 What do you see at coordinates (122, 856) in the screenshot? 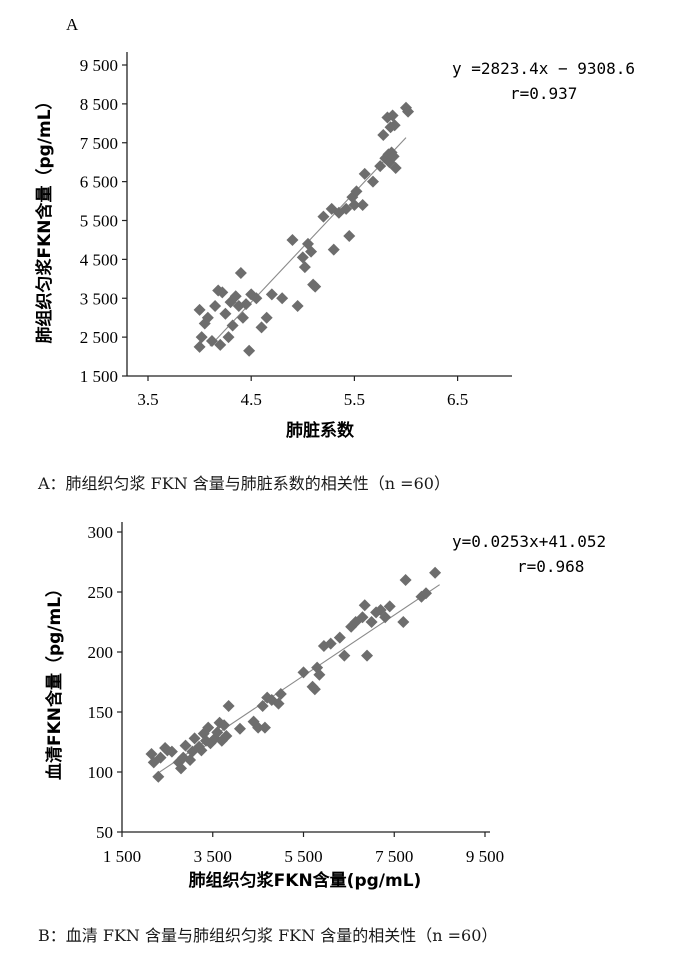
I see `panel-b-x-tick-label: 1 500` at bounding box center [122, 856].